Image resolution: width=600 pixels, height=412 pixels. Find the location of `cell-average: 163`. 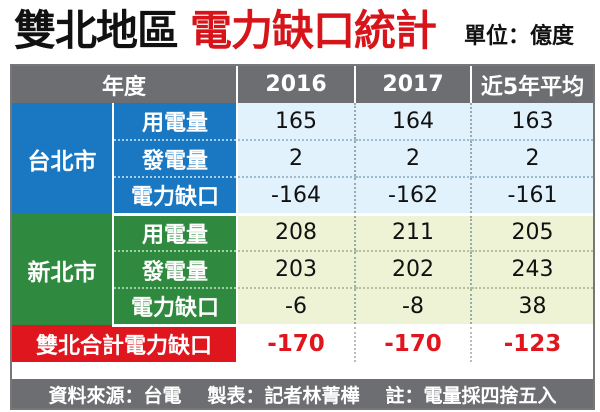

cell-average: 163 is located at coordinates (532, 122).